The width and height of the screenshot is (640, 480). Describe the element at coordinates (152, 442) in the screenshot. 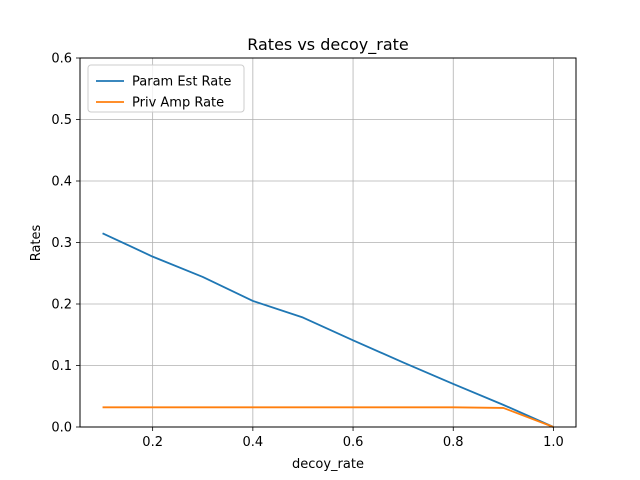

I see `x-tick-label: 0.2` at that location.